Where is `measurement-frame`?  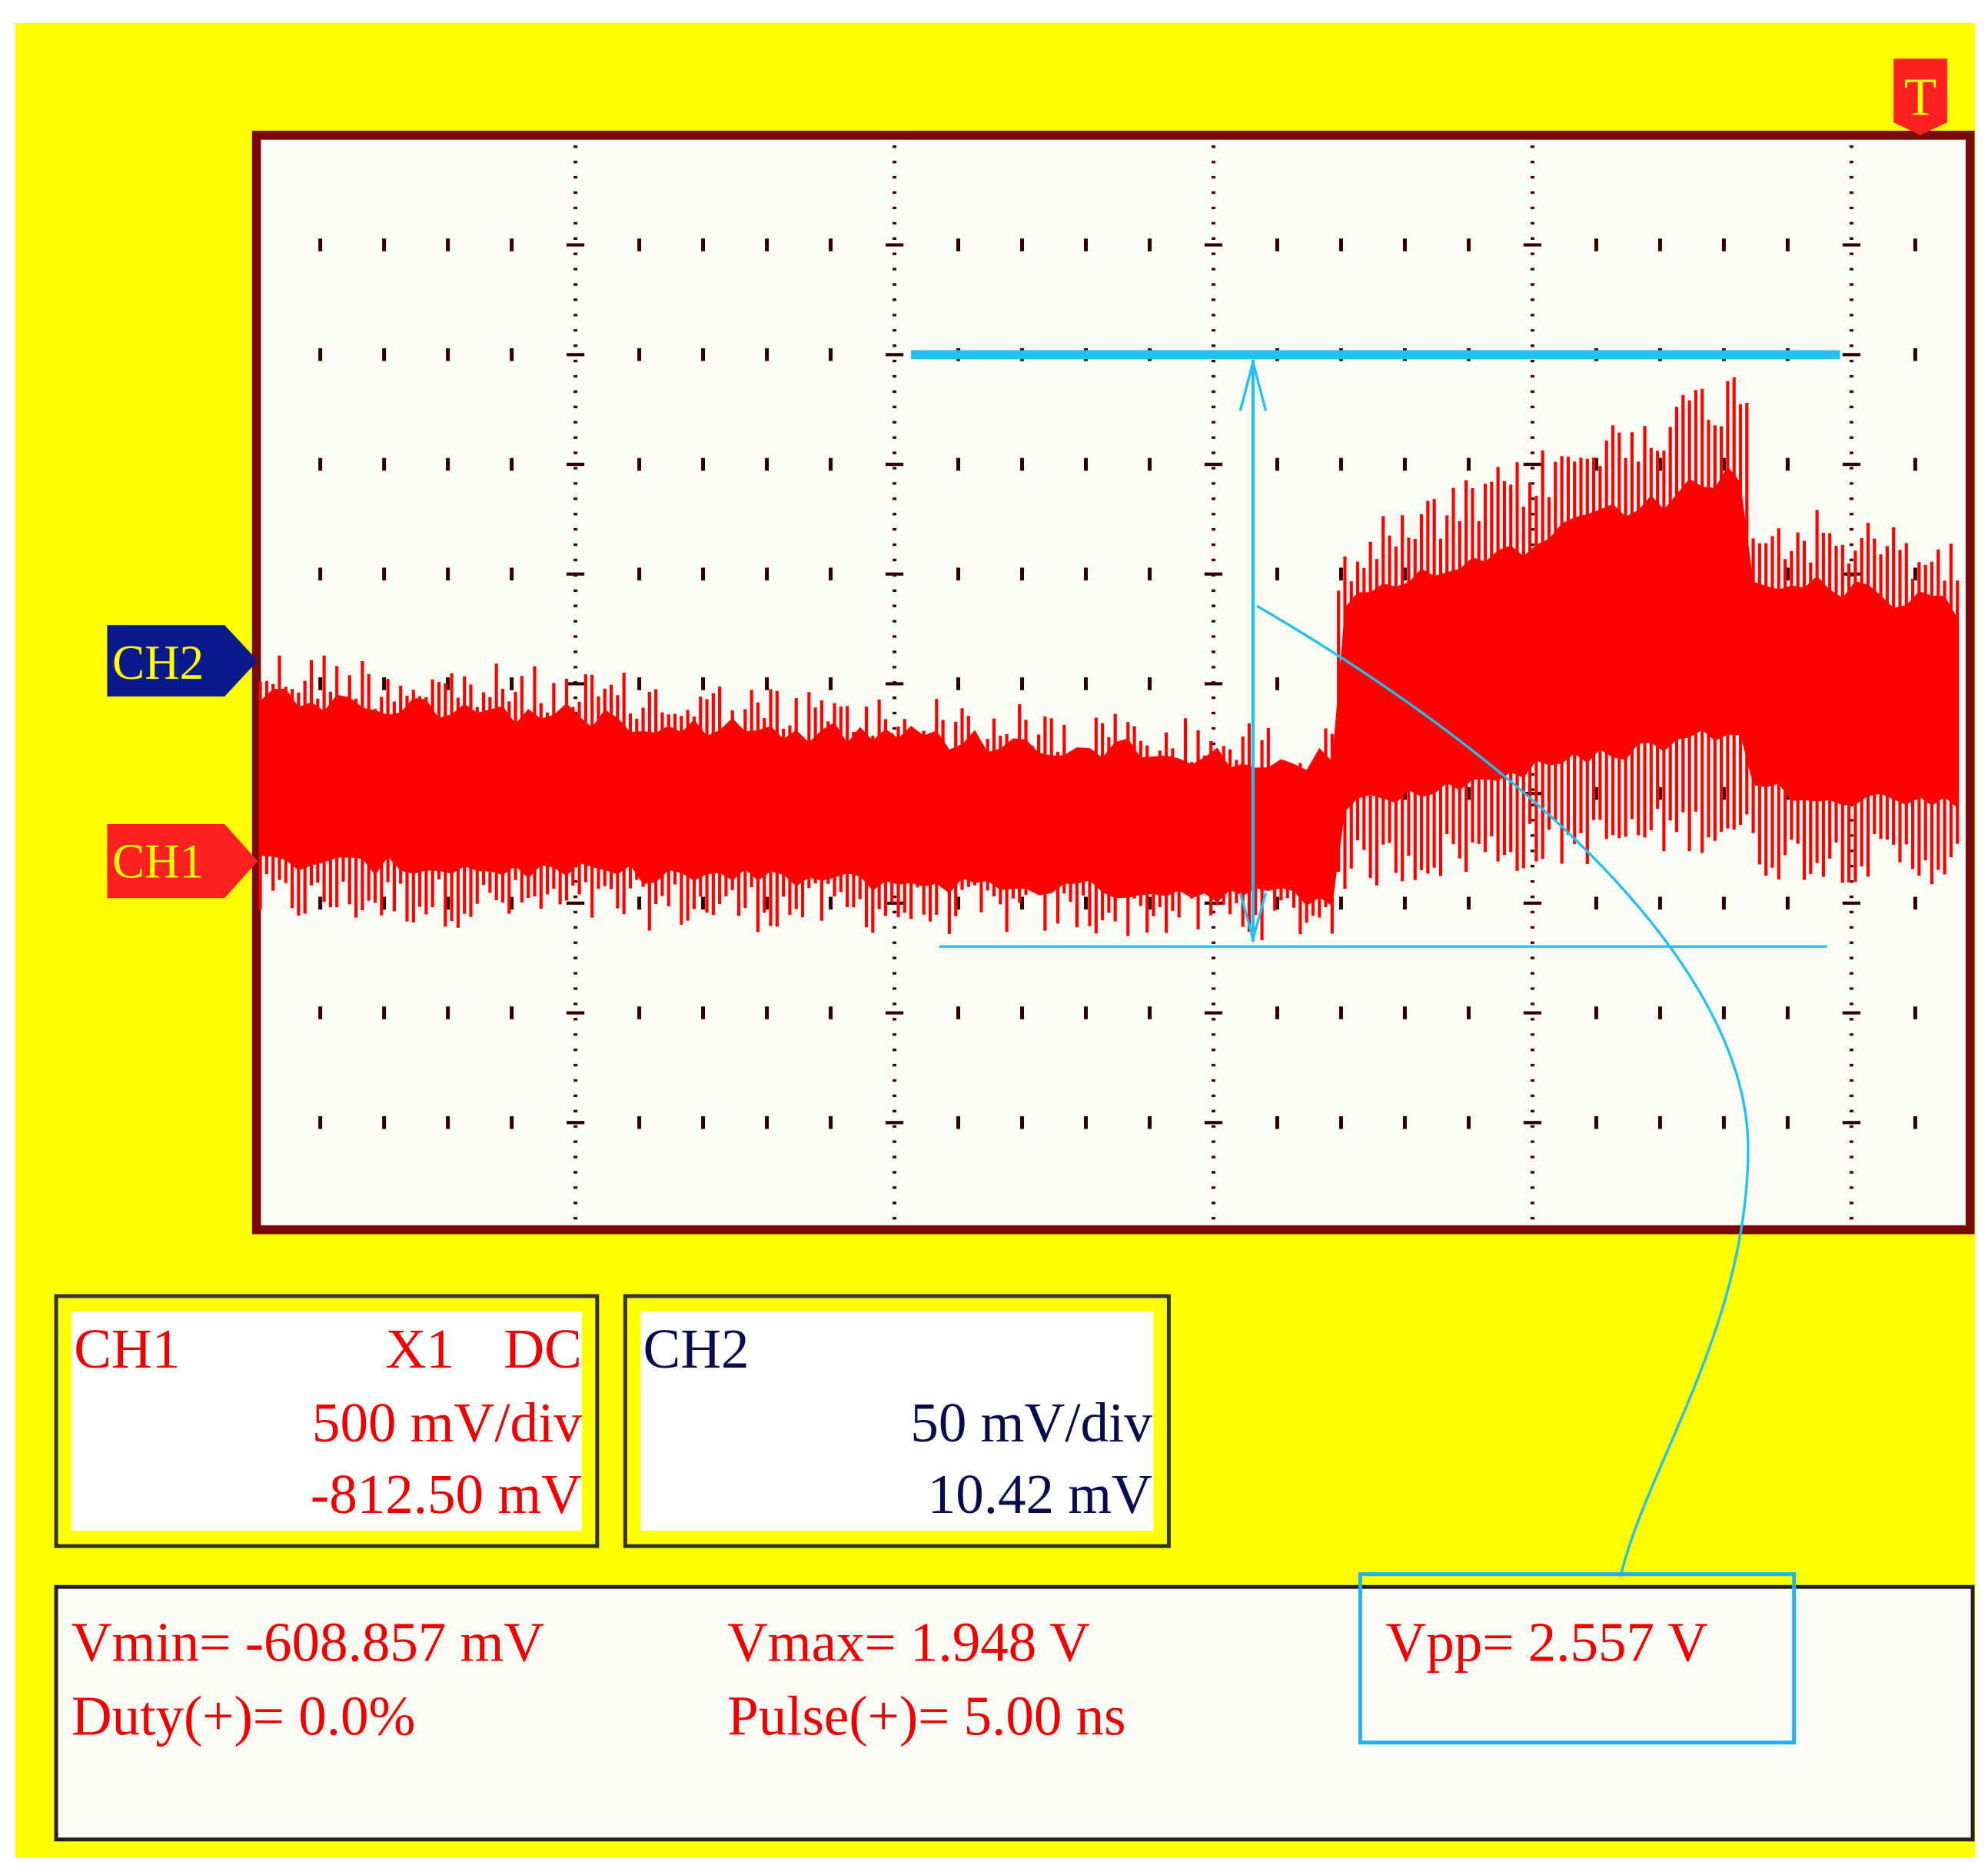 measurement-frame is located at coordinates (1014, 1713).